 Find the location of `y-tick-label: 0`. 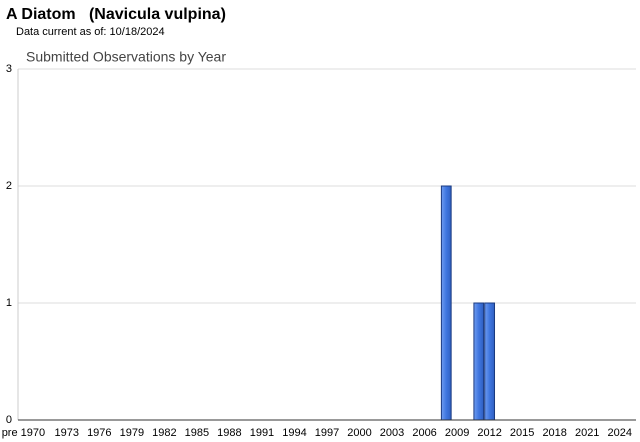

y-tick-label: 0 is located at coordinates (9, 420).